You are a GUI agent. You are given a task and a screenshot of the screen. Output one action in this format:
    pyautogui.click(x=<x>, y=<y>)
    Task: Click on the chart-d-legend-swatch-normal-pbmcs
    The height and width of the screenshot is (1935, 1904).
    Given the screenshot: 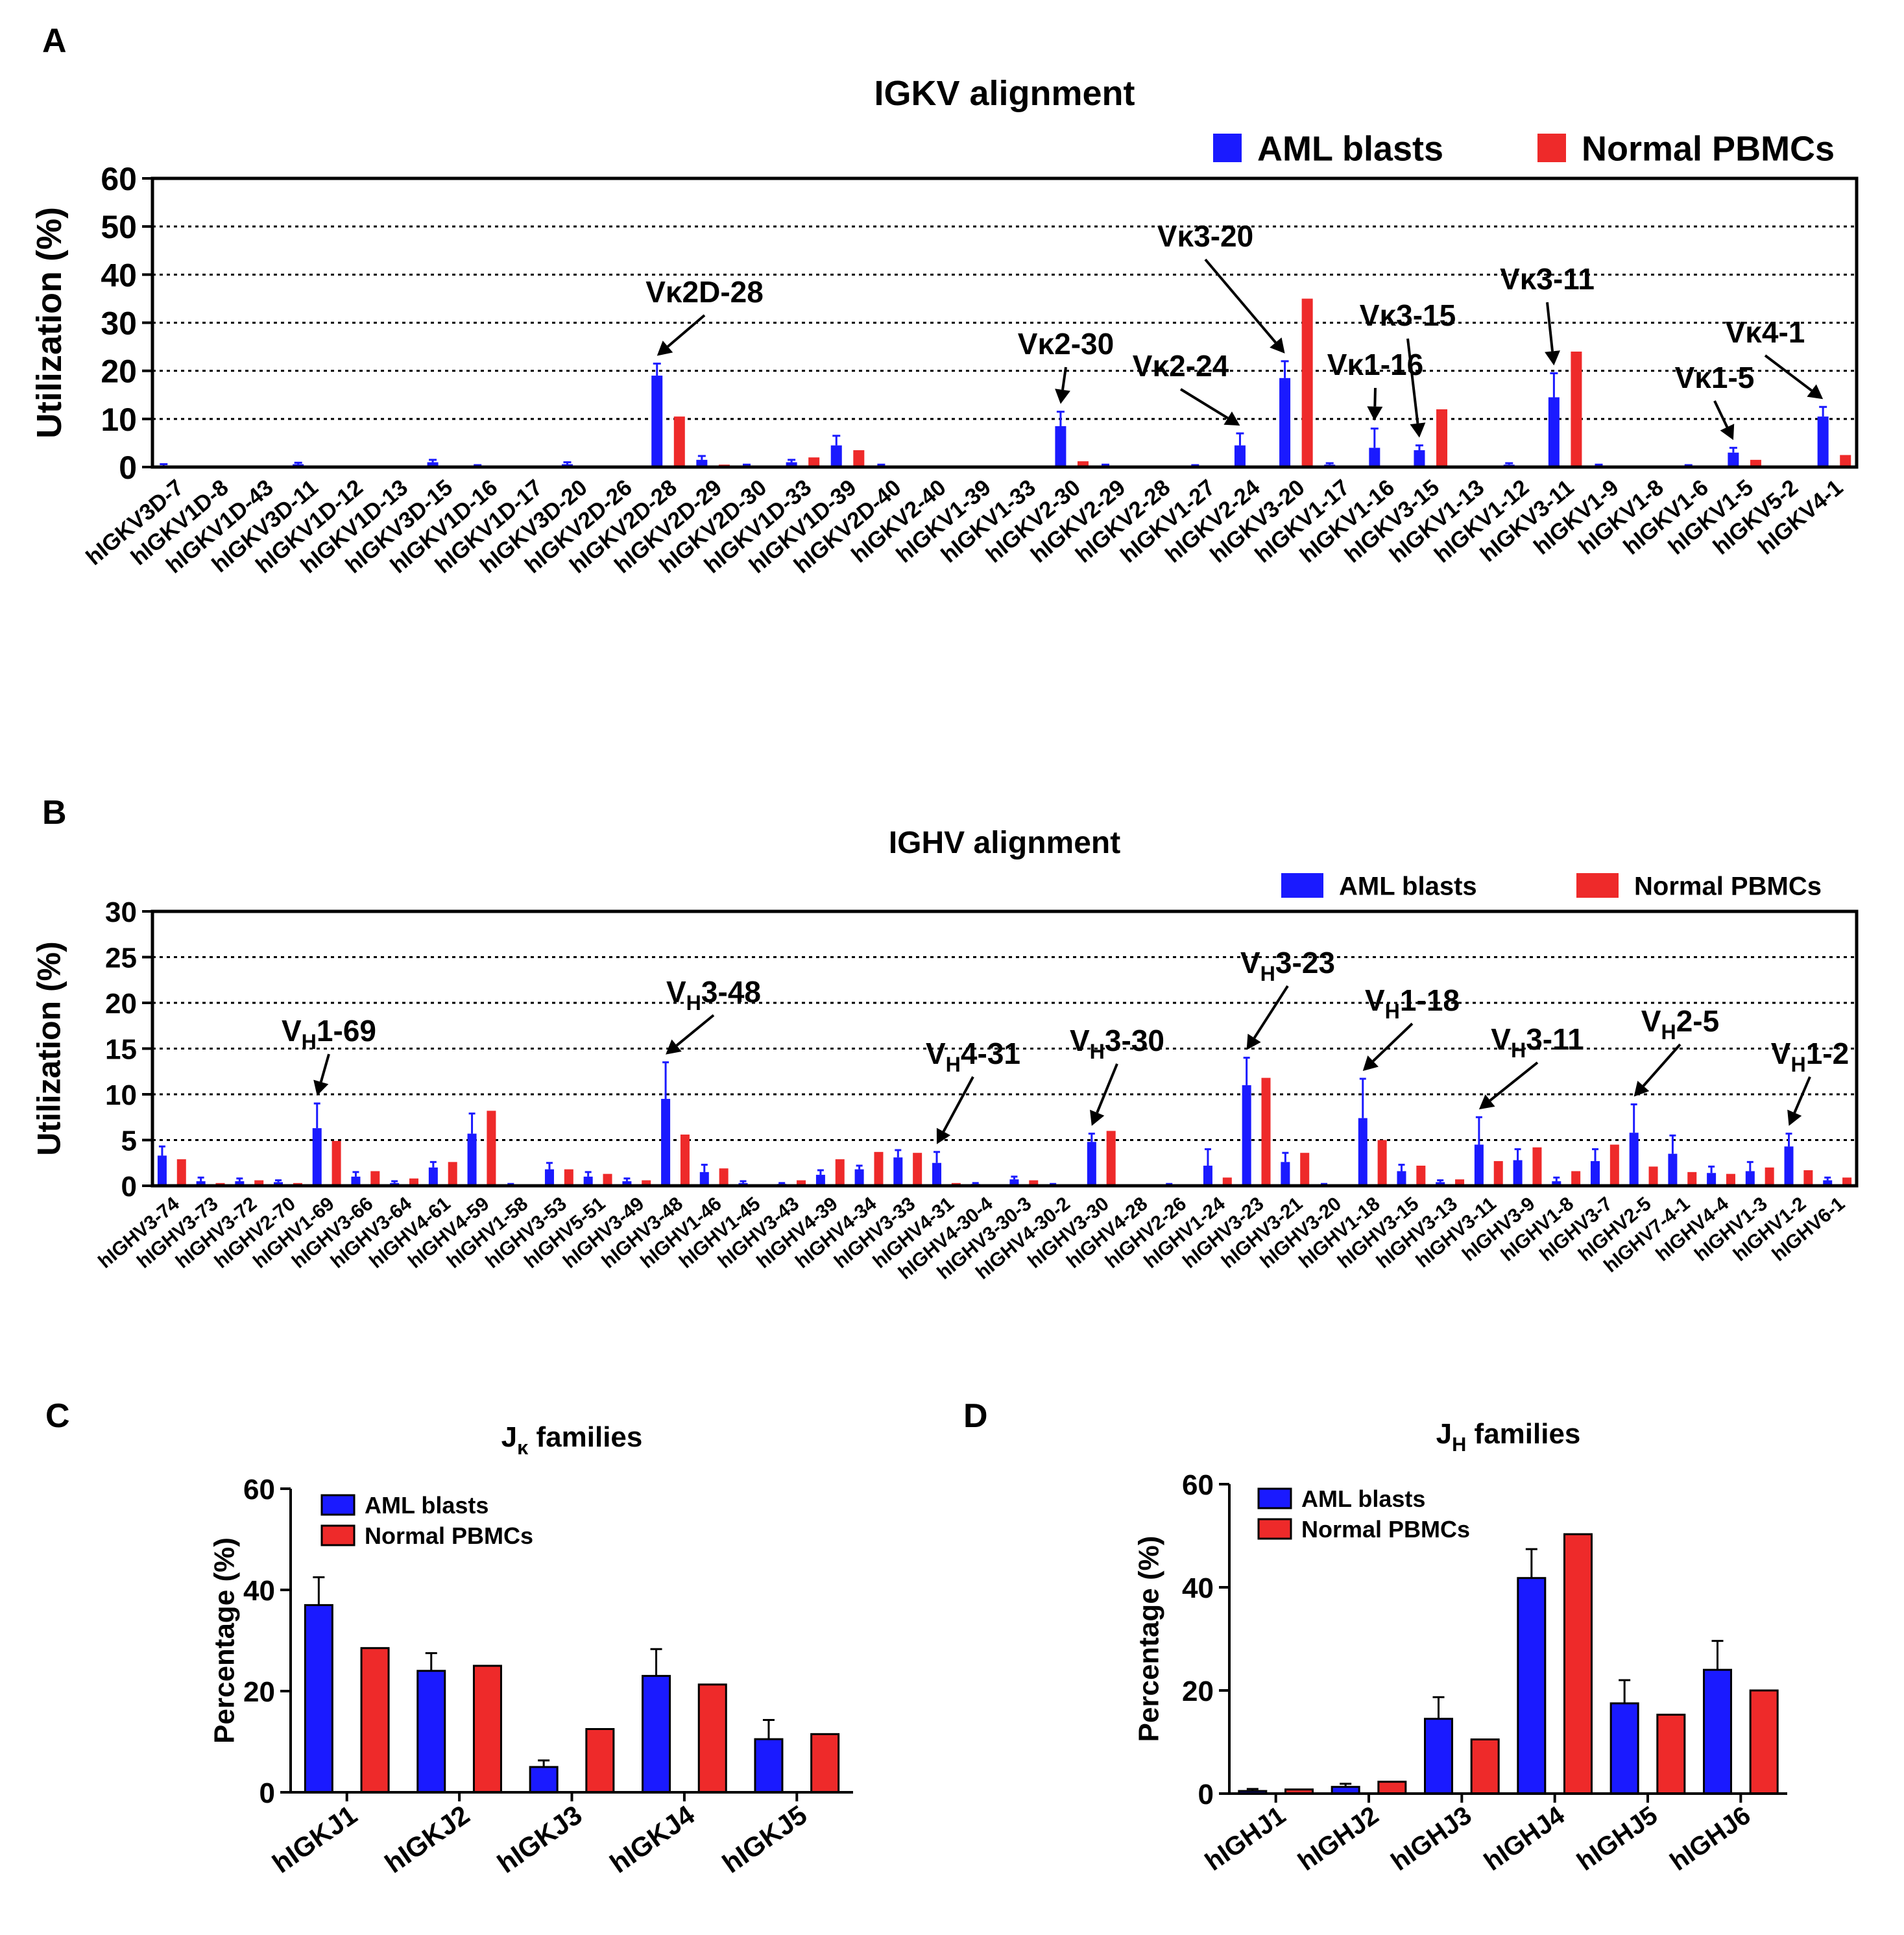 What is the action you would take?
    pyautogui.click(x=1274, y=1529)
    